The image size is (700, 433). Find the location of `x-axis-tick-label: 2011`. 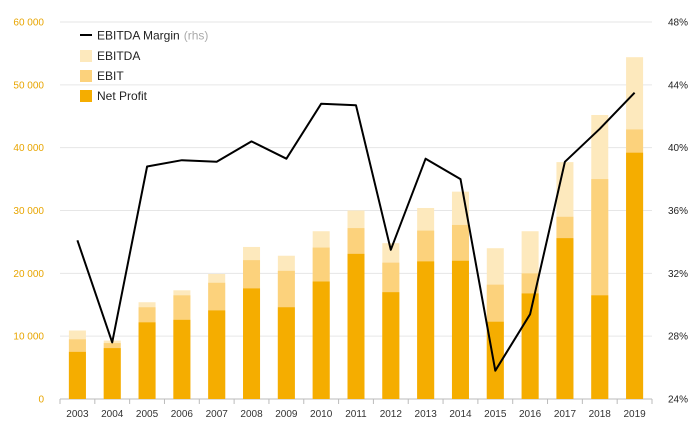

x-axis-tick-label: 2011 is located at coordinates (356, 414).